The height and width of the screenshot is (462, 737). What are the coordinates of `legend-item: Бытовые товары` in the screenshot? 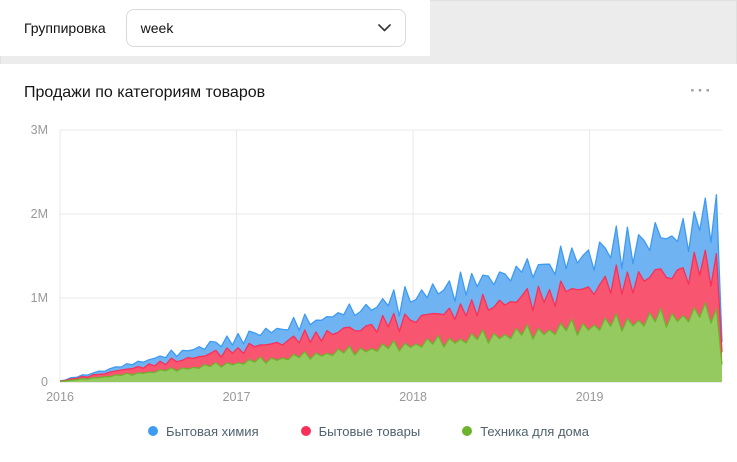 It's located at (360, 431).